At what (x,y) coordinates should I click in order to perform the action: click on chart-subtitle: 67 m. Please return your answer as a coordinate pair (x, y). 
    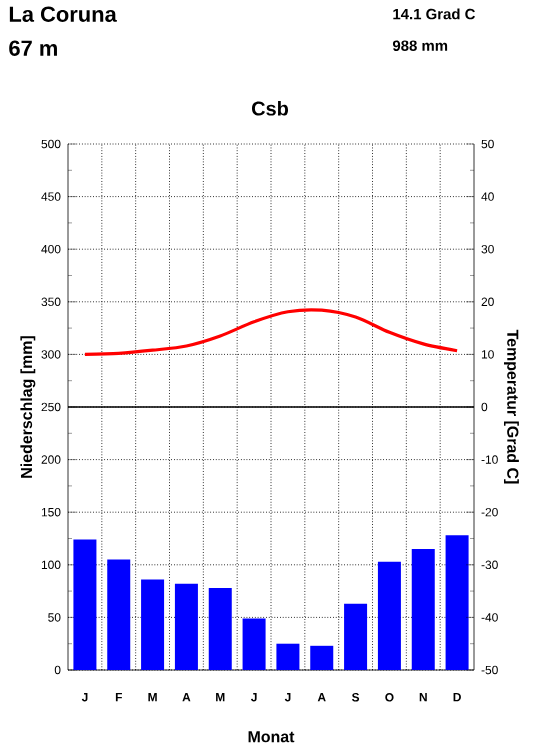
    Looking at the image, I should click on (33, 48).